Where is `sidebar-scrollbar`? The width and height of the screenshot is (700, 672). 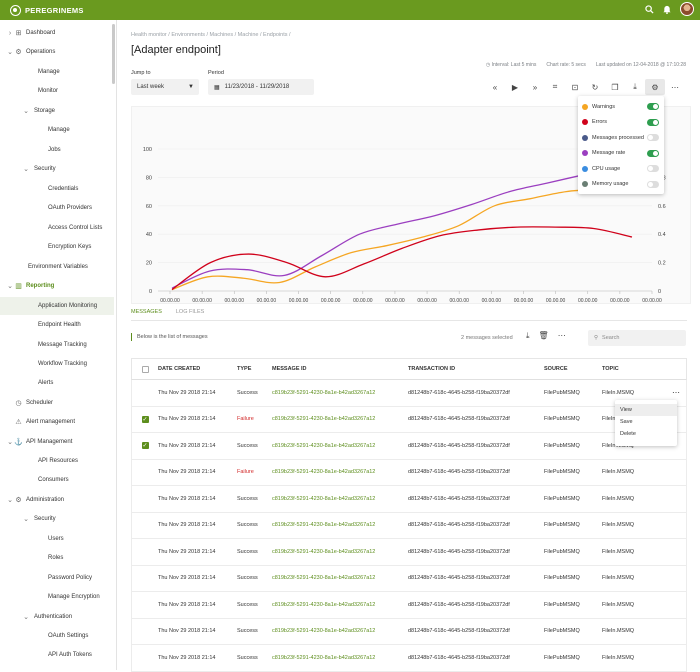
sidebar-scrollbar is located at coordinates (113, 54).